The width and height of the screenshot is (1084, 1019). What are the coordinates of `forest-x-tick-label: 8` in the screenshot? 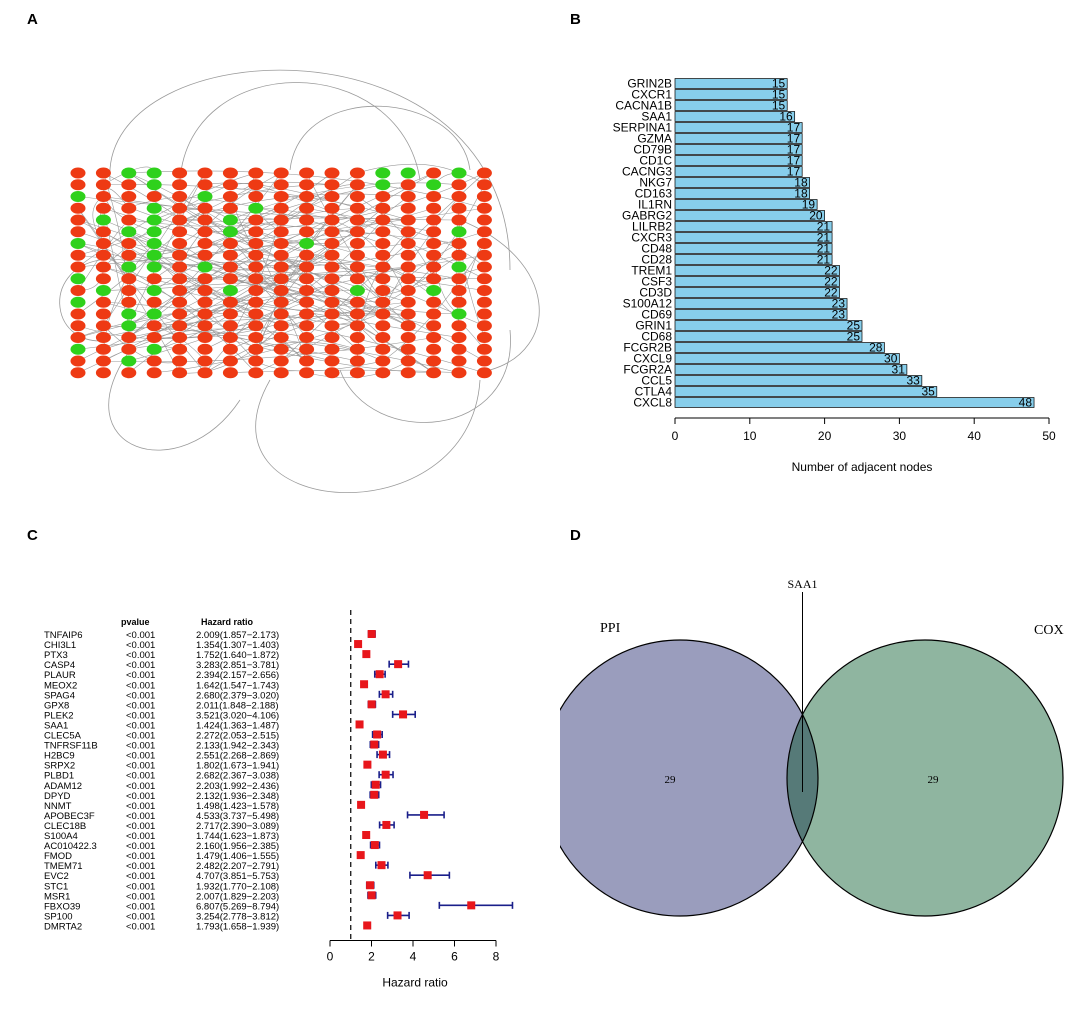 It's located at (496, 957).